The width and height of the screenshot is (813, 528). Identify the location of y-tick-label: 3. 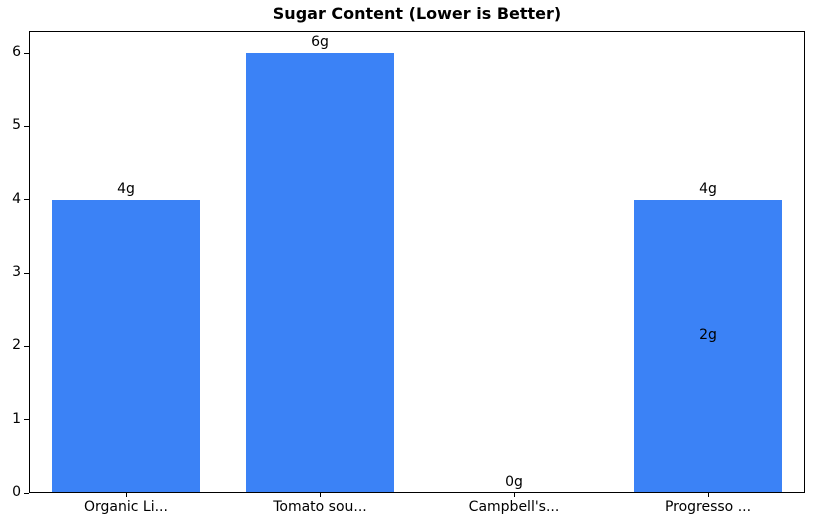
(16, 272).